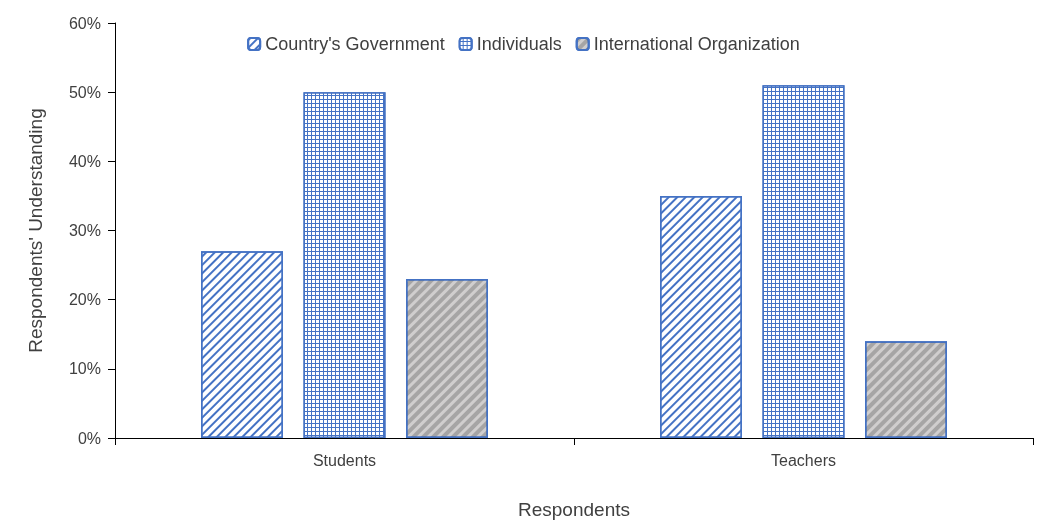 The width and height of the screenshot is (1047, 532). Describe the element at coordinates (84, 92) in the screenshot. I see `y-tick-label: 50%` at that location.